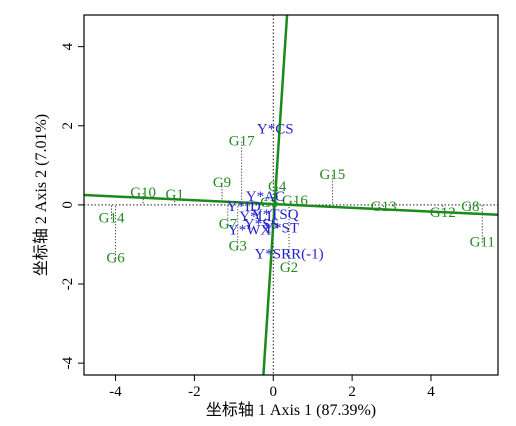  What do you see at coordinates (68, 362) in the screenshot?
I see `y-tick-label: -4` at bounding box center [68, 362].